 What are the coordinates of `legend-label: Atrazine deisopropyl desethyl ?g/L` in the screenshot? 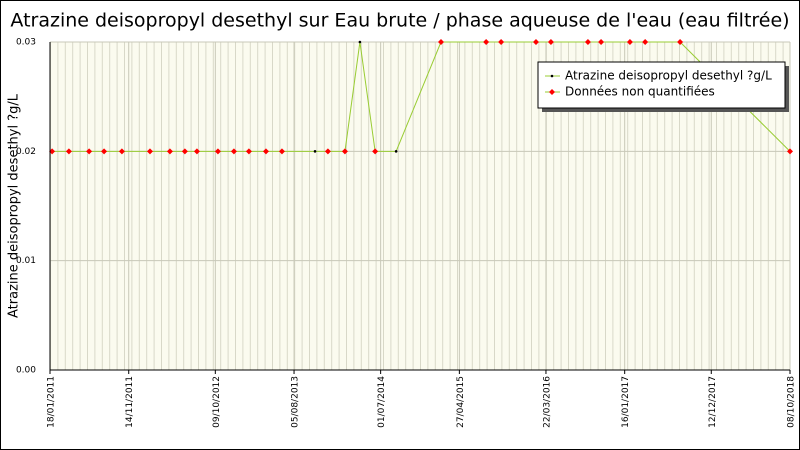 It's located at (668, 76).